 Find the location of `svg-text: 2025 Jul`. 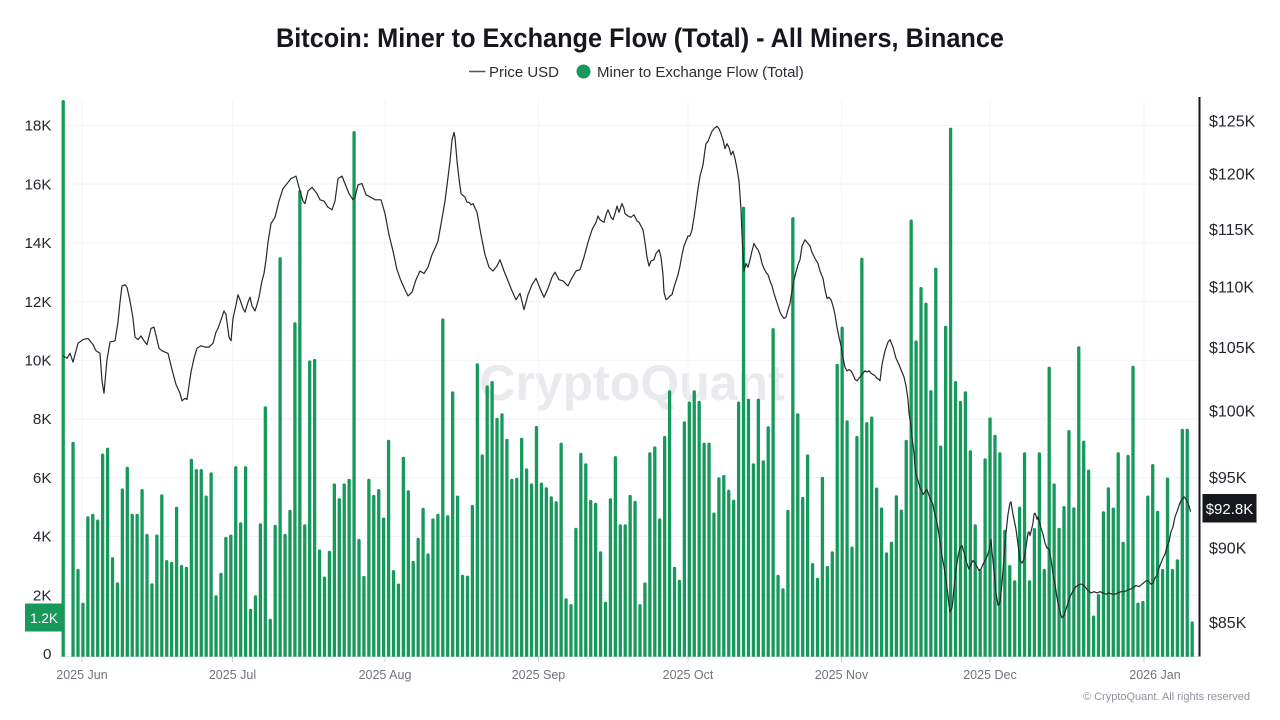

svg-text: 2025 Jul is located at coordinates (232, 675).